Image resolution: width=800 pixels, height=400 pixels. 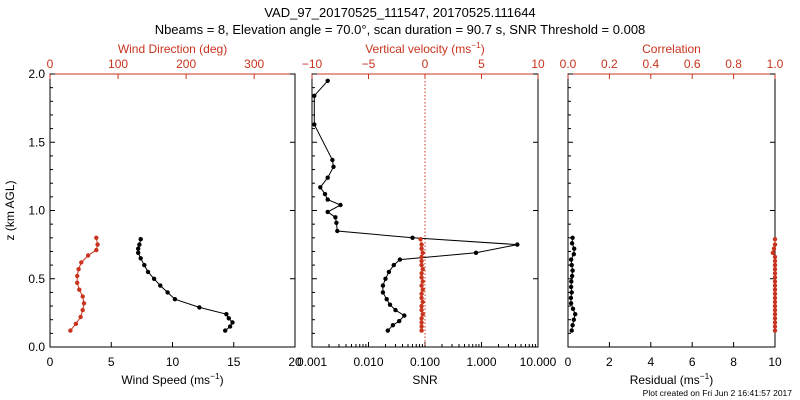 I want to click on snr-bottom-tick-label: 0.001, so click(x=312, y=362).